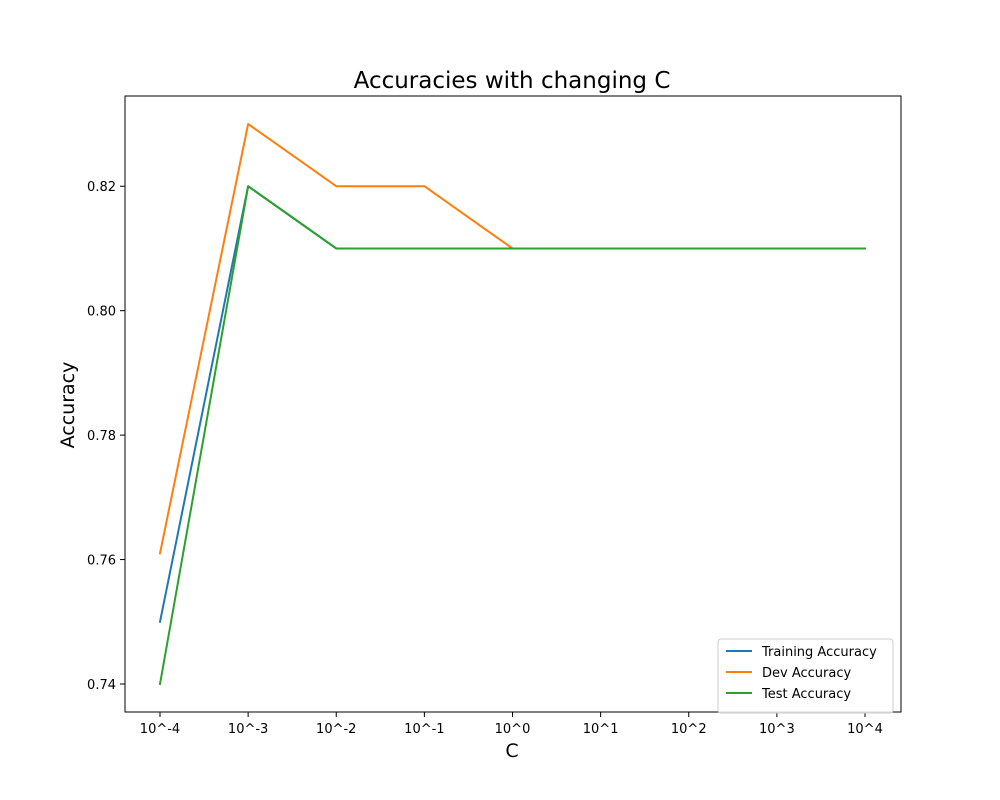 The height and width of the screenshot is (800, 1000). Describe the element at coordinates (248, 729) in the screenshot. I see `x-tick-label: 10^-3` at that location.